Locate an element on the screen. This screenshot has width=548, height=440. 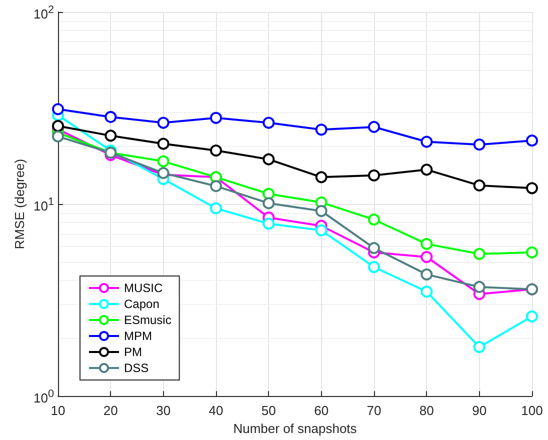
y-axis-title: RMSE (degree) is located at coordinates (19, 204).